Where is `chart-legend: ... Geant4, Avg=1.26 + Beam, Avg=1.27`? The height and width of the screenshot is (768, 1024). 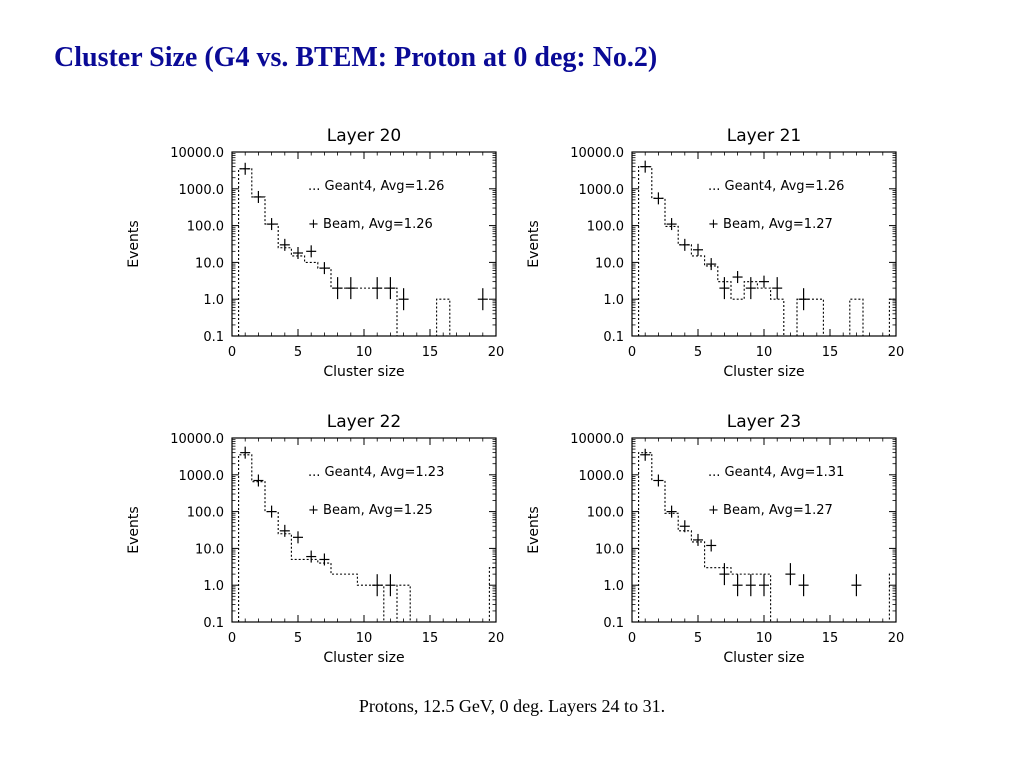
chart-legend: ... Geant4, Avg=1.26 + Beam, Avg=1.27 is located at coordinates (776, 205).